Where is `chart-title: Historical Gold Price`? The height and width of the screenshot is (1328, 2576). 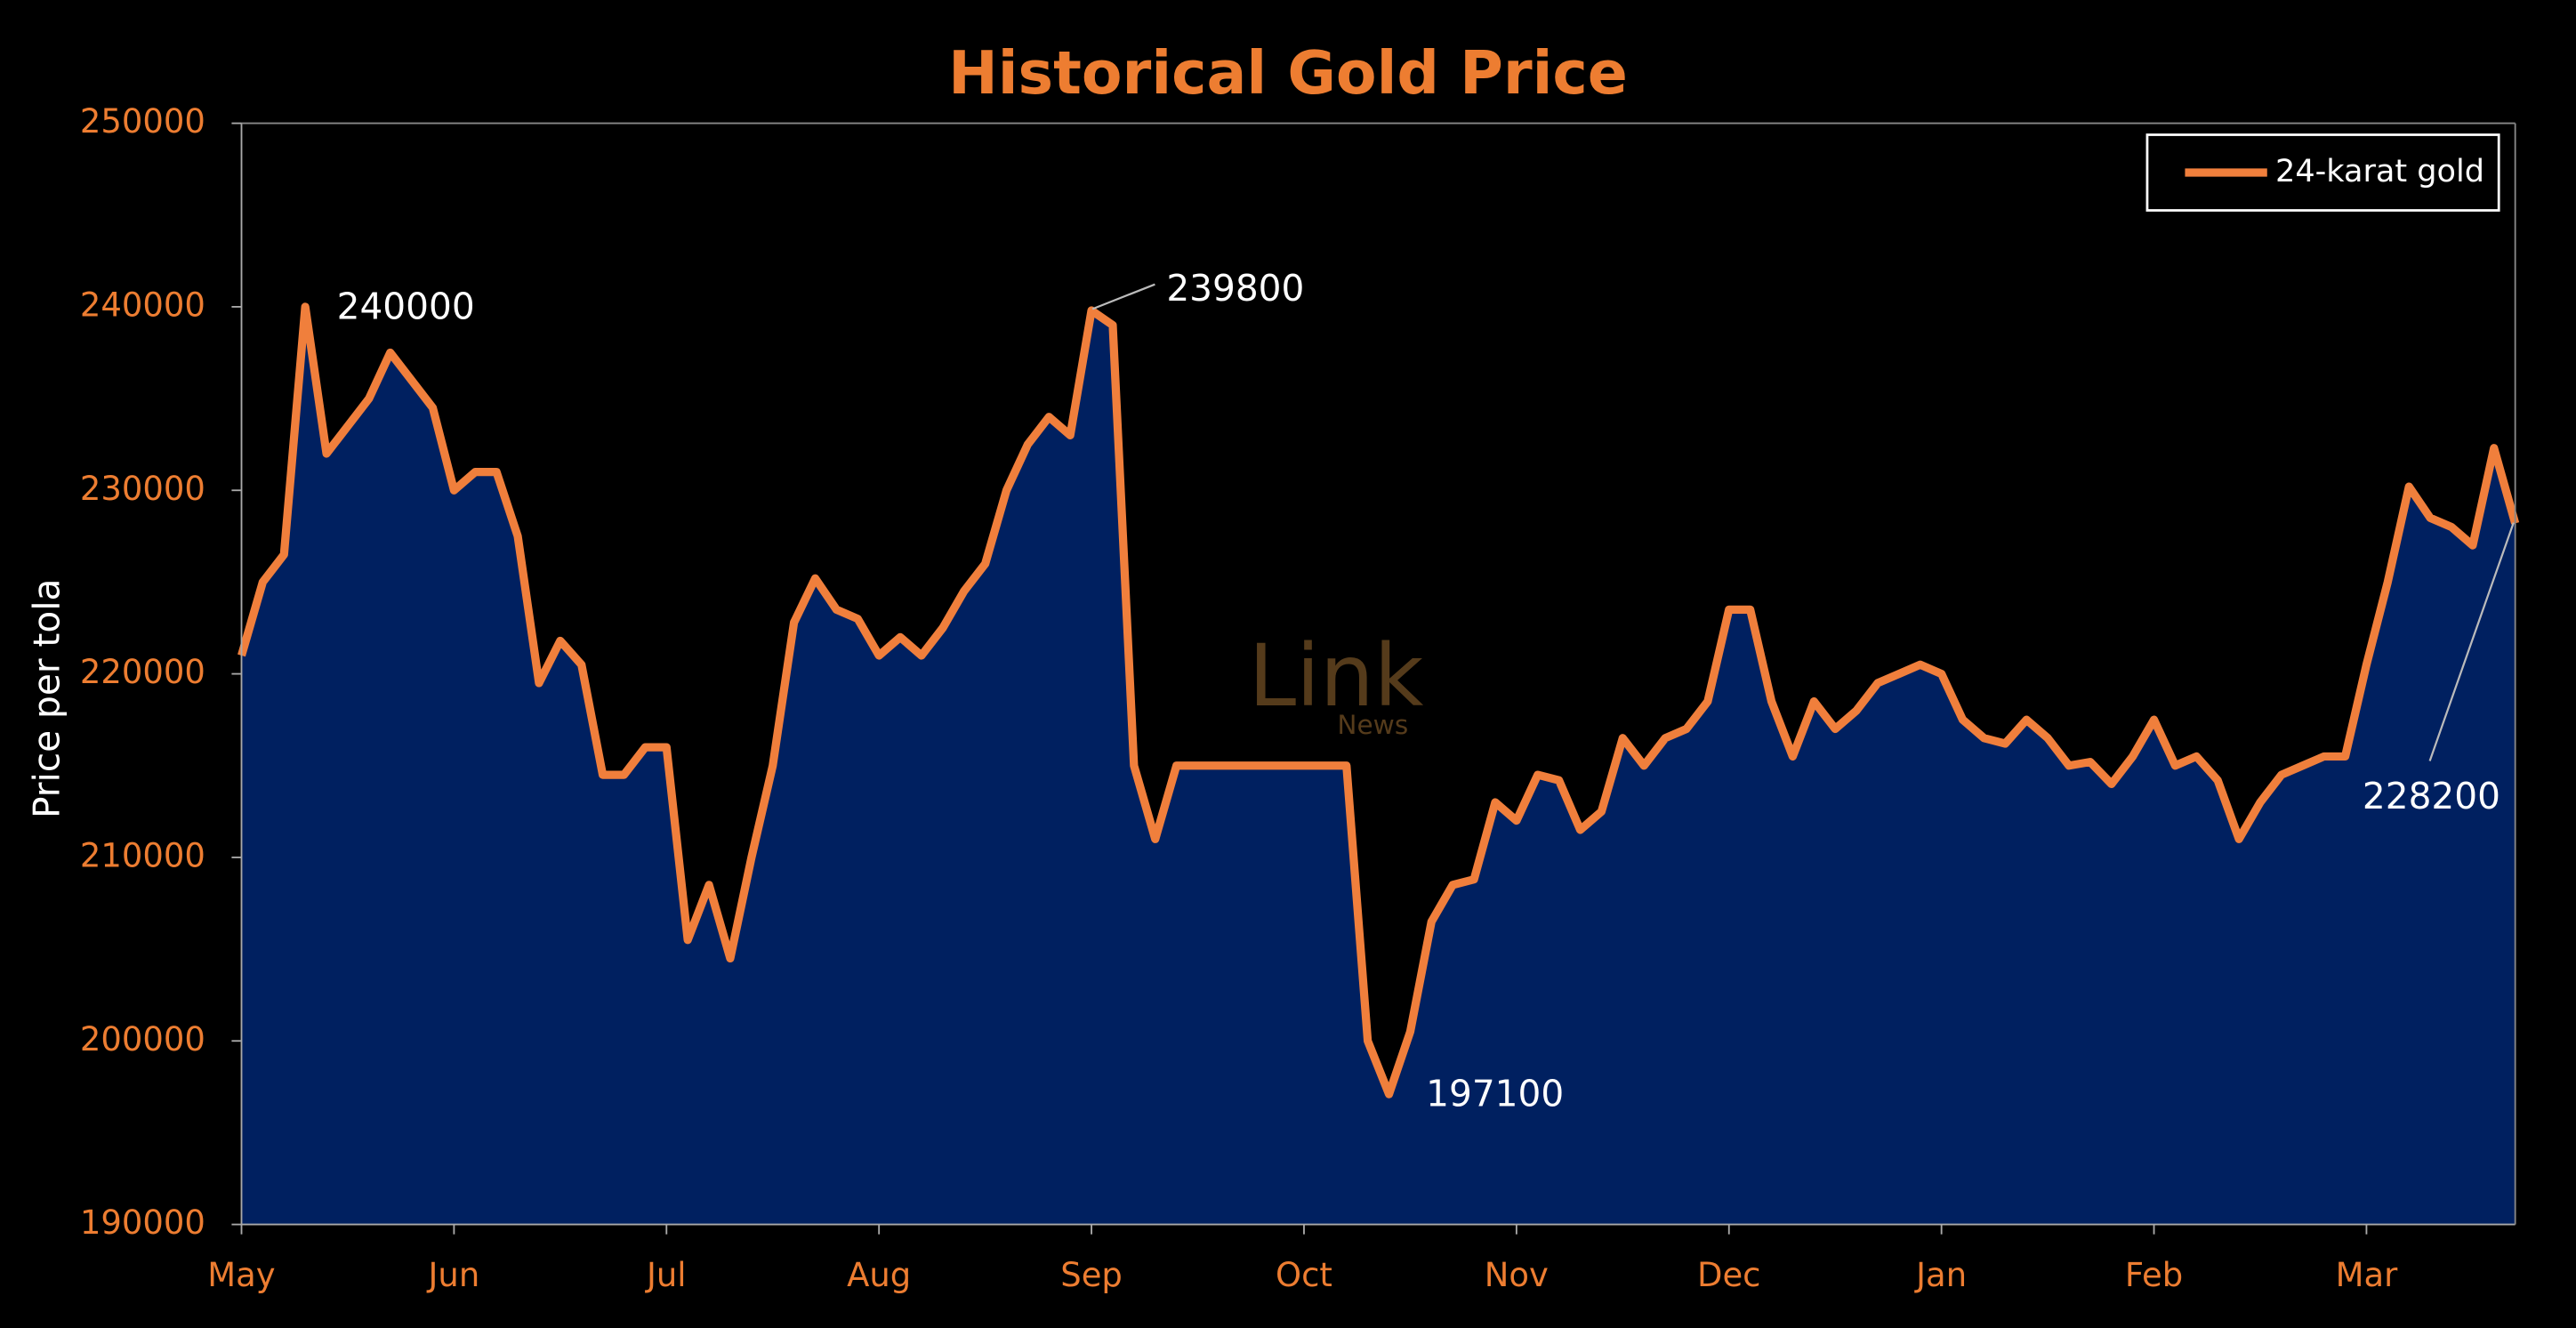
chart-title: Historical Gold Price is located at coordinates (1288, 73).